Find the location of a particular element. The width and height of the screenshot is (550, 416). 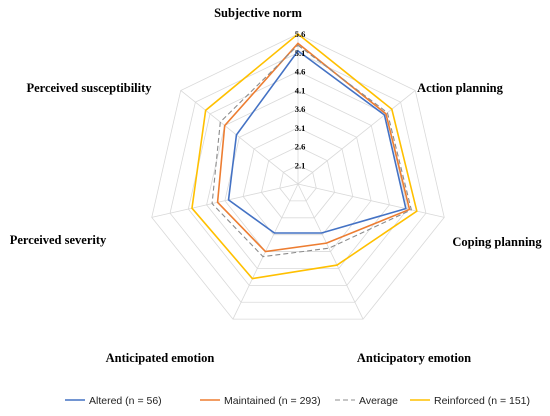

axis-label-subjective-norm: Subjective norm is located at coordinates (258, 13).